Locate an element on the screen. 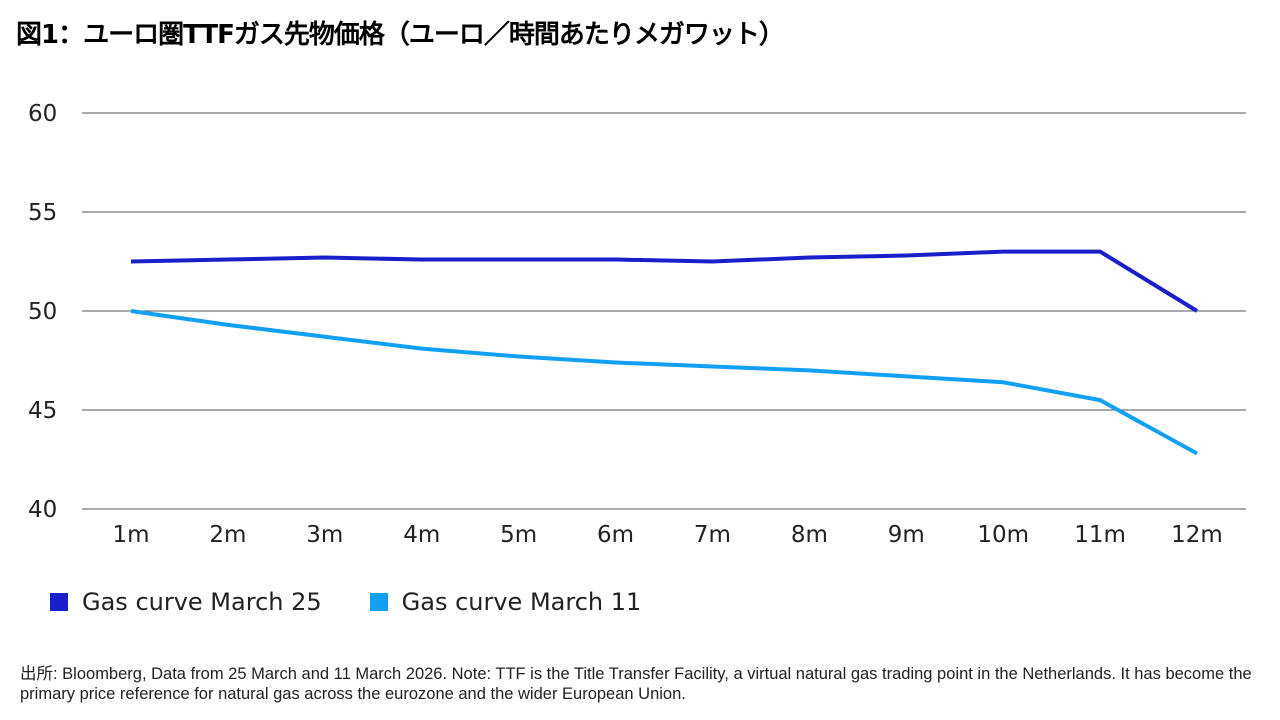 The width and height of the screenshot is (1280, 720). x-tick-label: 12m is located at coordinates (1197, 535).